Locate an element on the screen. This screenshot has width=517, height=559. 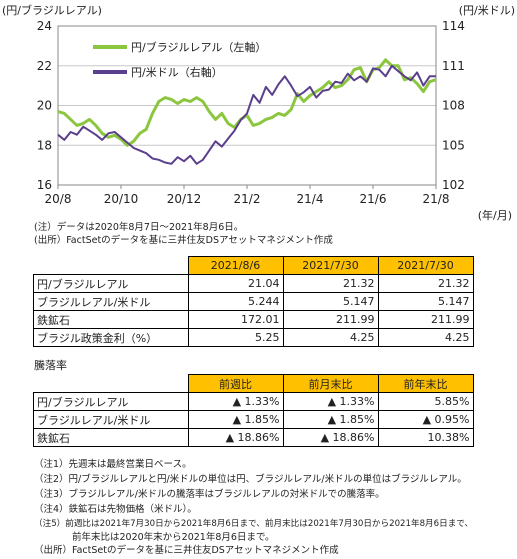
legend-label-usd: 円/米ドル（右軸） is located at coordinates (177, 72).